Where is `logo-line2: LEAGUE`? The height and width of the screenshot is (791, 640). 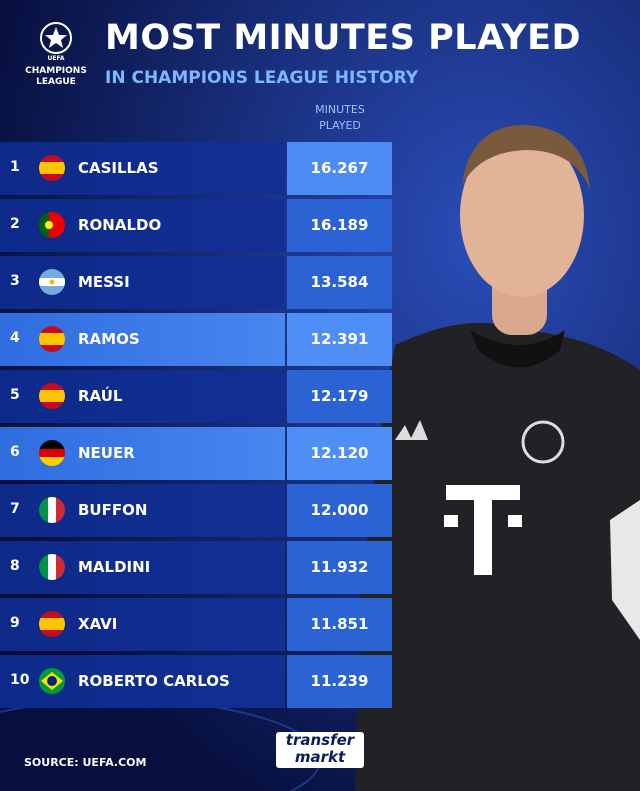
logo-line2: LEAGUE is located at coordinates (56, 82).